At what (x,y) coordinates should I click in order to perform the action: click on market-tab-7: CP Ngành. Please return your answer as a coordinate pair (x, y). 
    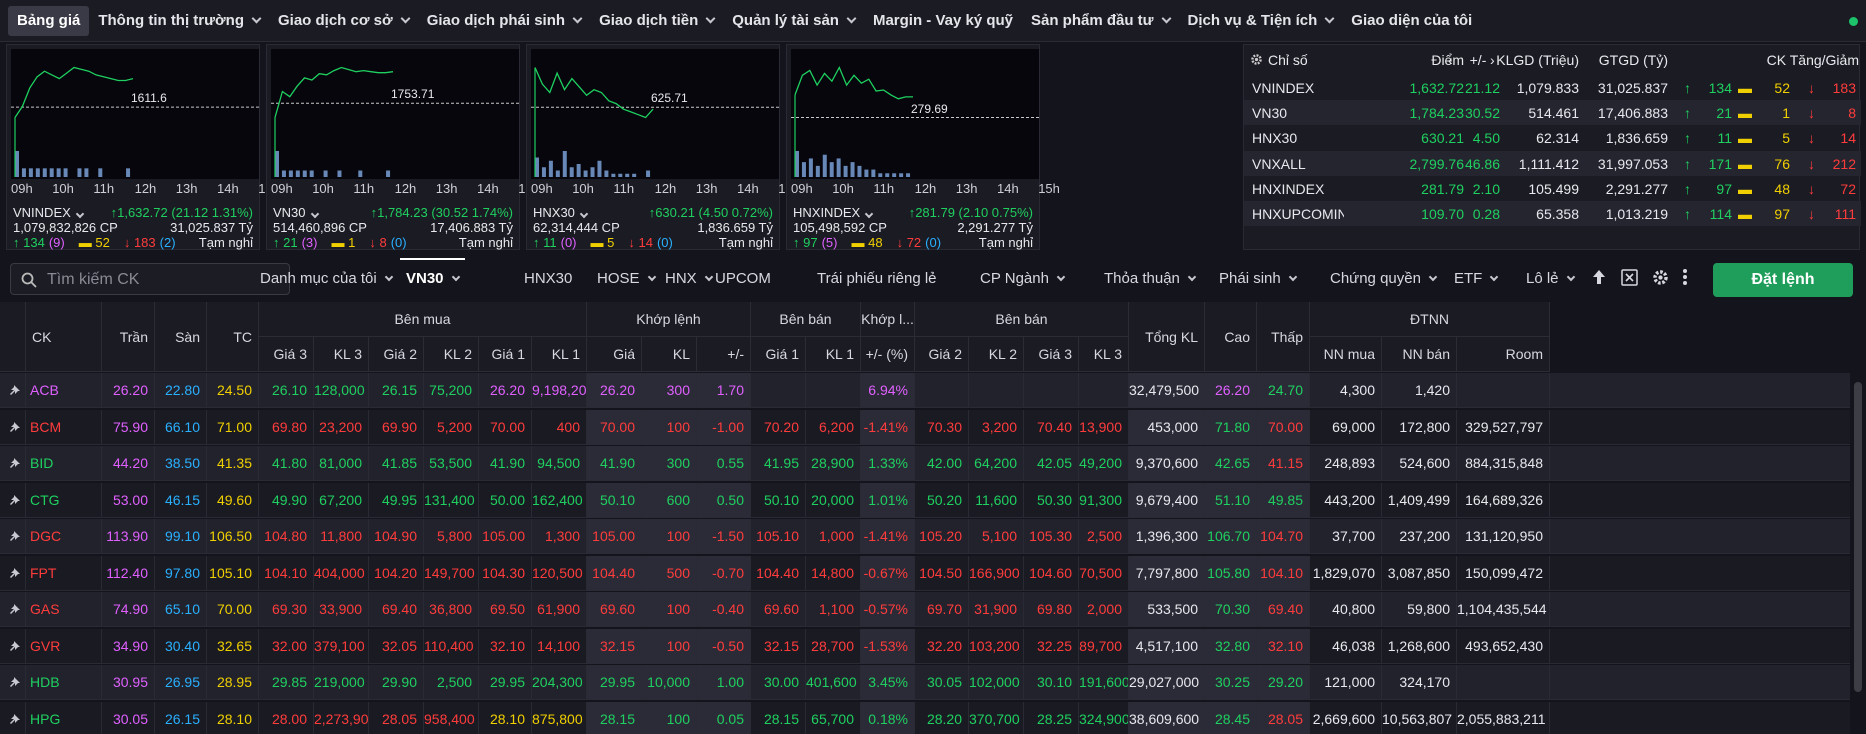
    Looking at the image, I should click on (1023, 278).